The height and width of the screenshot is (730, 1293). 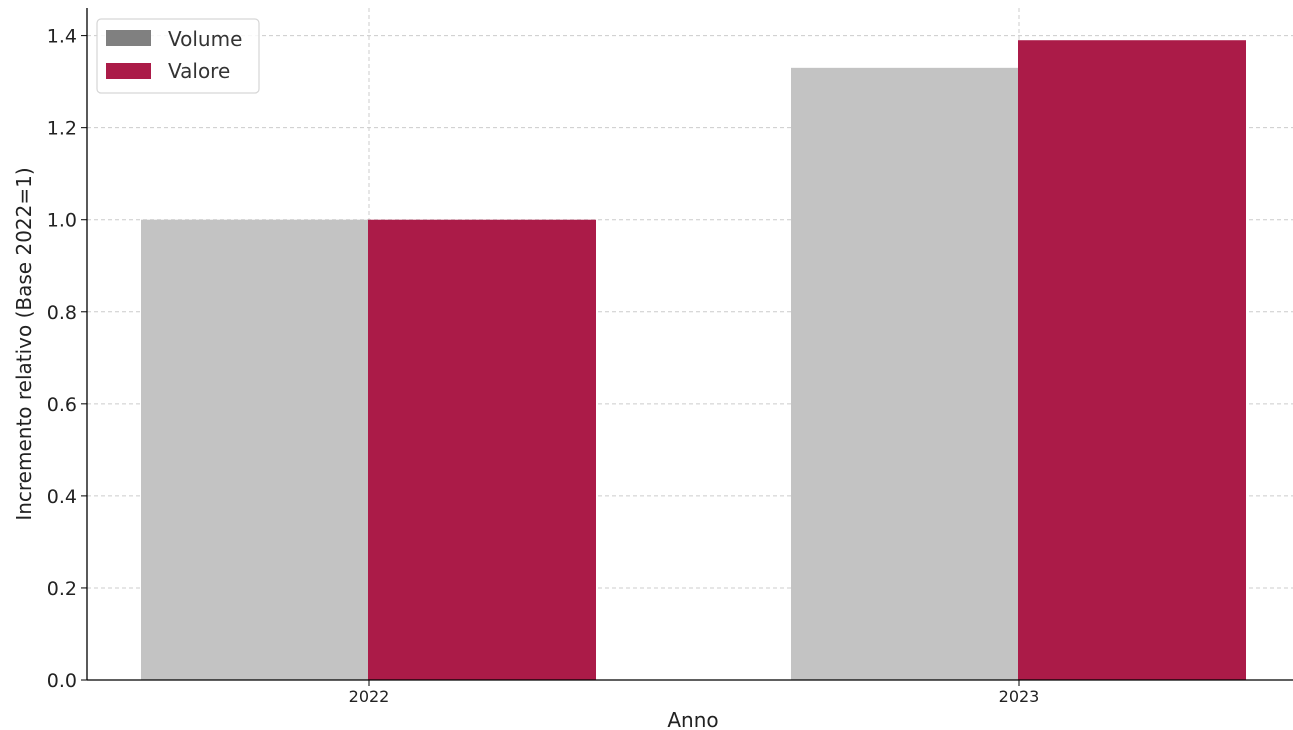 What do you see at coordinates (24, 343) in the screenshot?
I see `y-axis-title: Incremento relativo (Base 2022=1)` at bounding box center [24, 343].